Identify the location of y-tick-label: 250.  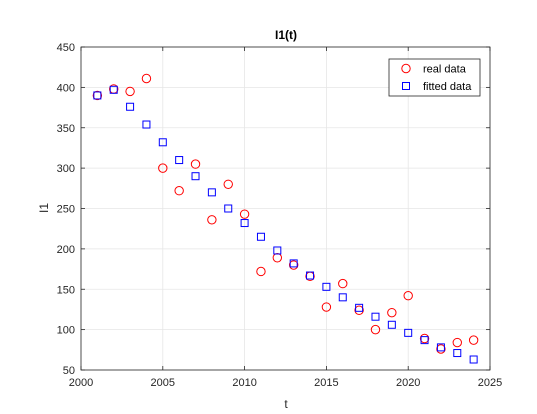
(66, 210).